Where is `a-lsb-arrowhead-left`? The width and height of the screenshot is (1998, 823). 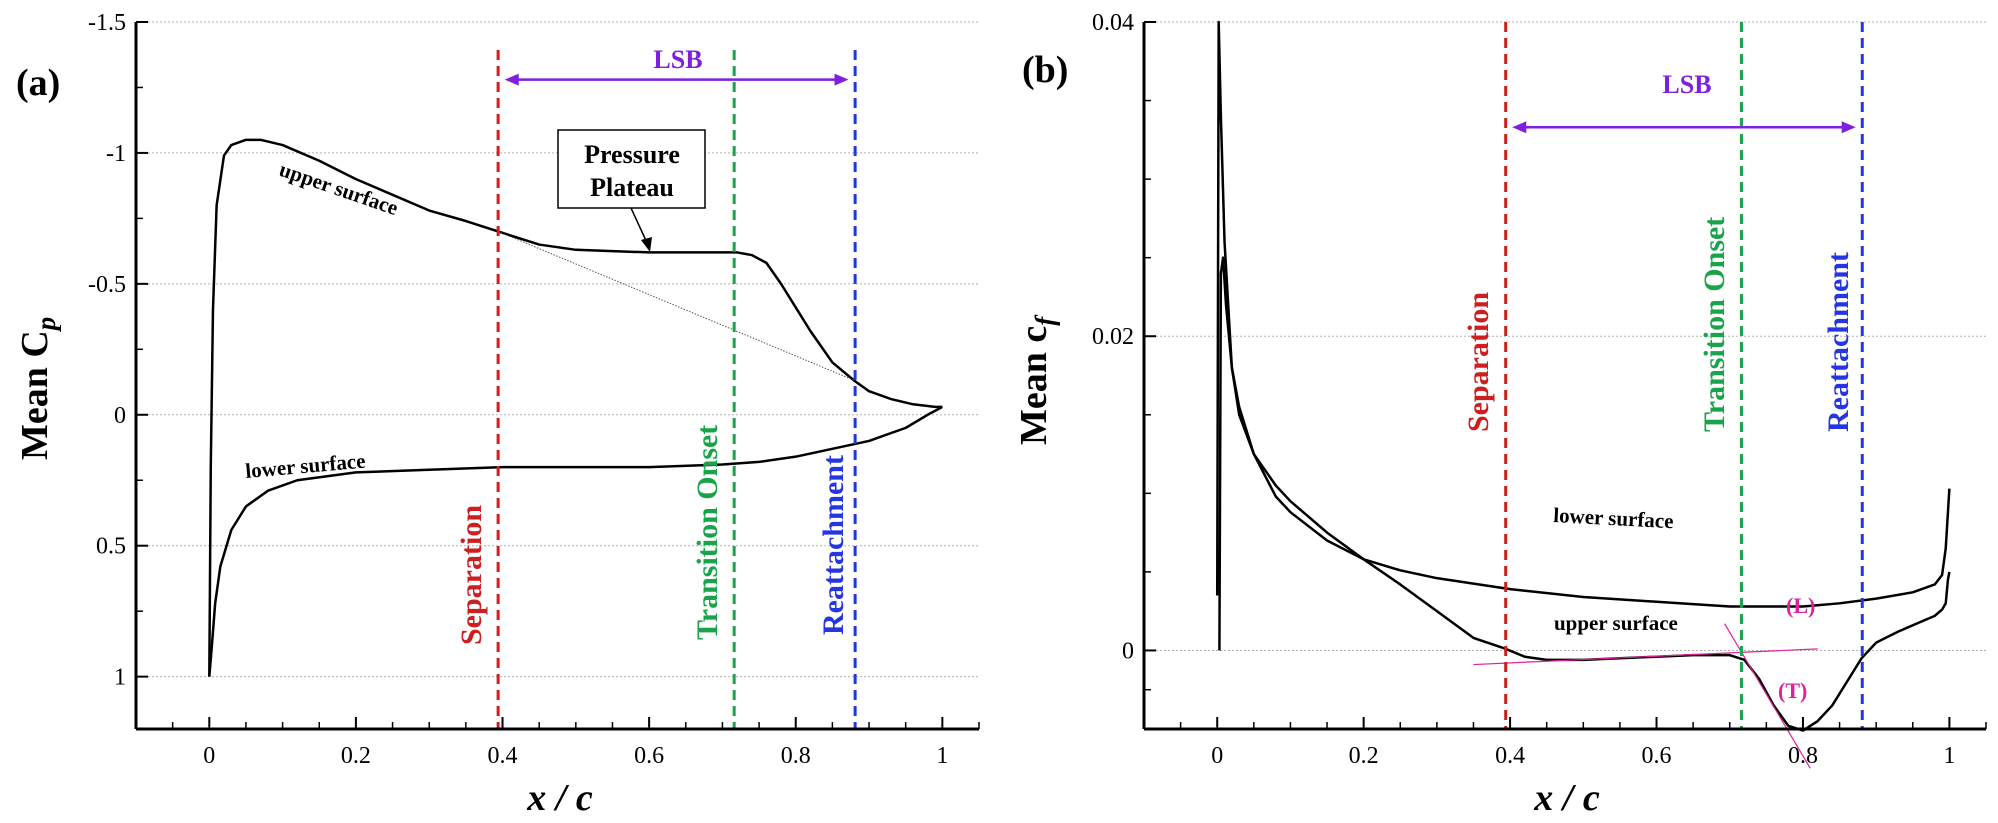 a-lsb-arrowhead-left is located at coordinates (511, 79).